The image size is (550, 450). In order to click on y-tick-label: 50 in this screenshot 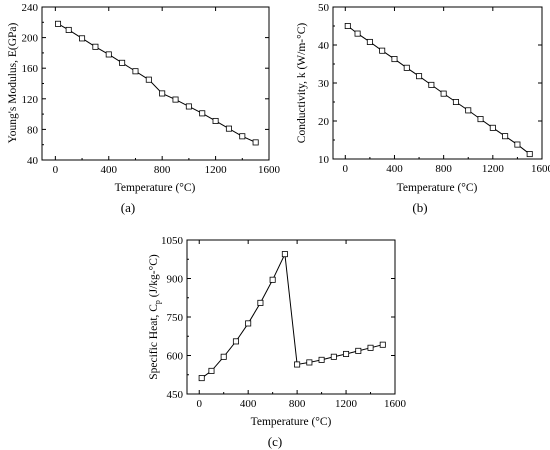, I will do `click(324, 8)`.